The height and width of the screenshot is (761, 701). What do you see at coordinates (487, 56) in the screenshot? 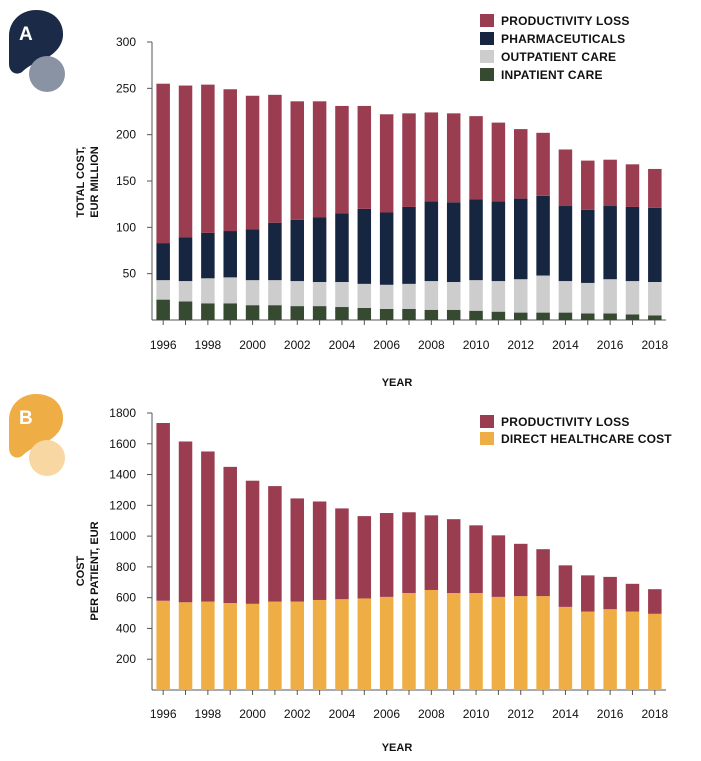
I see `panel-a-legend-swatch-outpatient-care` at bounding box center [487, 56].